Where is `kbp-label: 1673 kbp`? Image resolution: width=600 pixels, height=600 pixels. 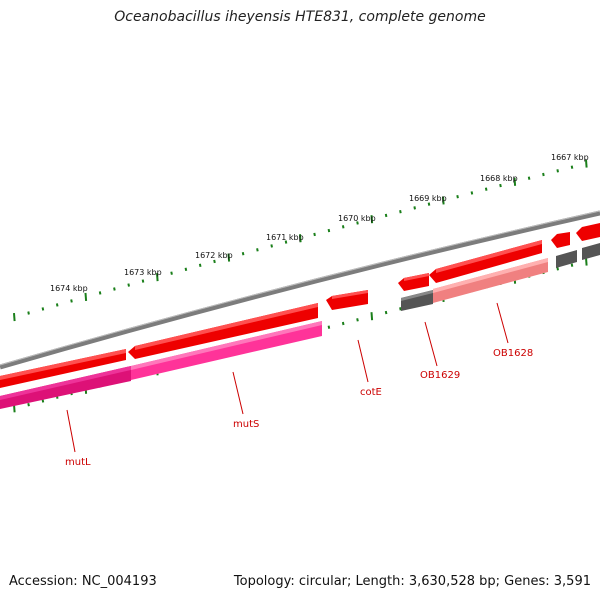
kbp-label: 1673 kbp is located at coordinates (143, 272).